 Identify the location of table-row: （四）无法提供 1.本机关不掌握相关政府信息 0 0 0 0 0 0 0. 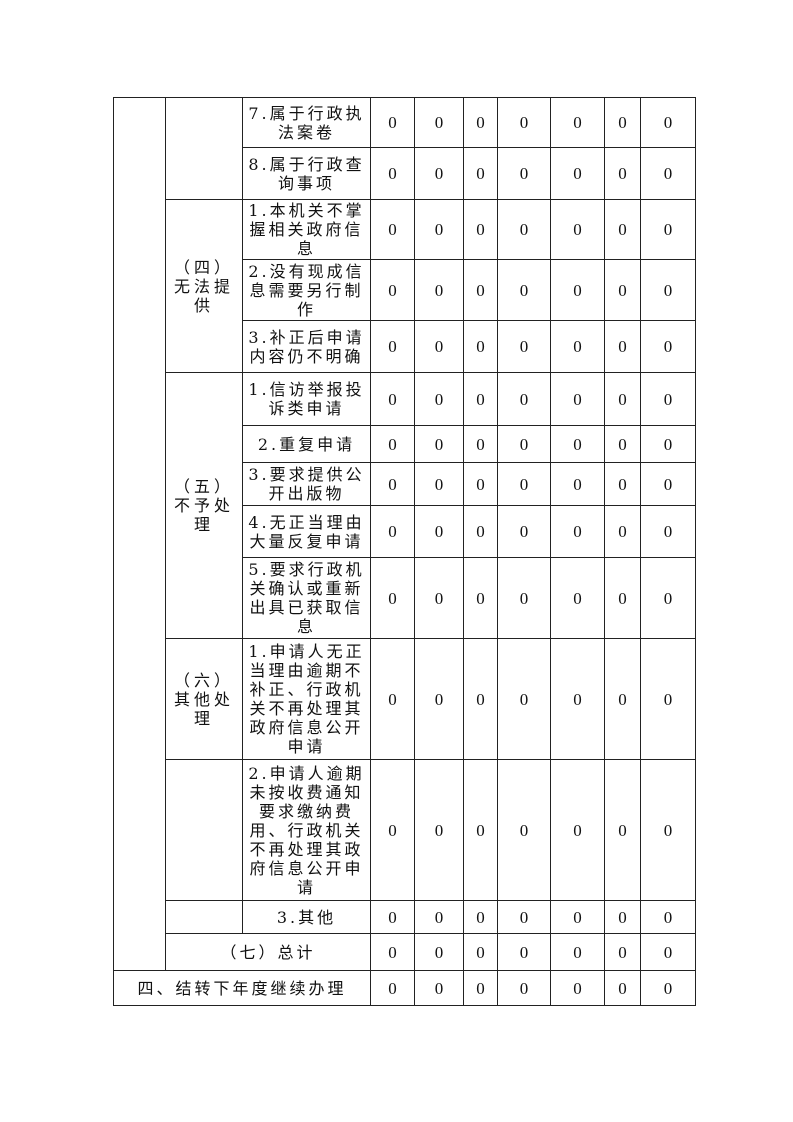
(405, 286).